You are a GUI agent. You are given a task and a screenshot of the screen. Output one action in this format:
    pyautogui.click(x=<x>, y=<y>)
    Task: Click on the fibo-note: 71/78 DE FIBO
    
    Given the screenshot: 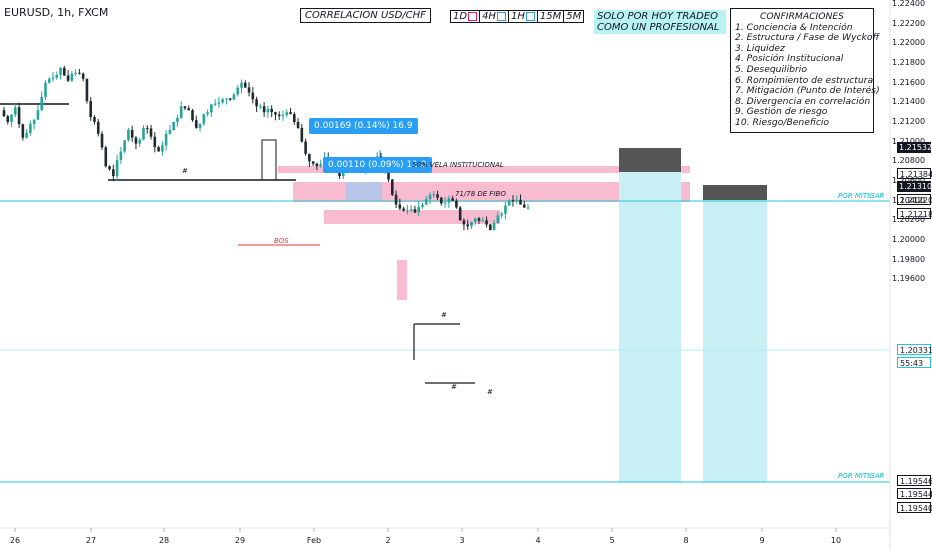 What is the action you would take?
    pyautogui.click(x=480, y=194)
    